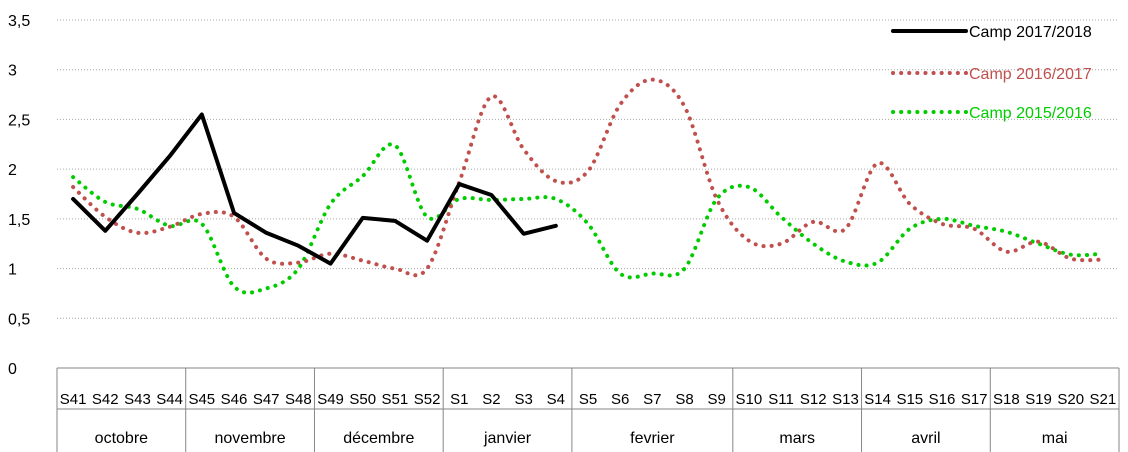 Image resolution: width=1128 pixels, height=452 pixels. I want to click on x-tick-label: S8, so click(684, 399).